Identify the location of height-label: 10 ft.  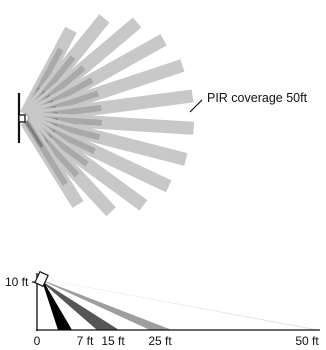
(17, 282).